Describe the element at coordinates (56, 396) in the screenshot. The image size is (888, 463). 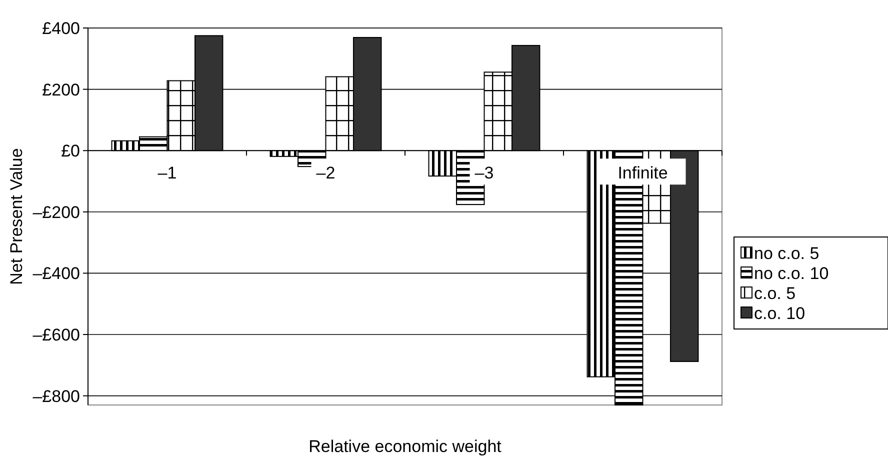
I see `y-tick-label: –£800` at that location.